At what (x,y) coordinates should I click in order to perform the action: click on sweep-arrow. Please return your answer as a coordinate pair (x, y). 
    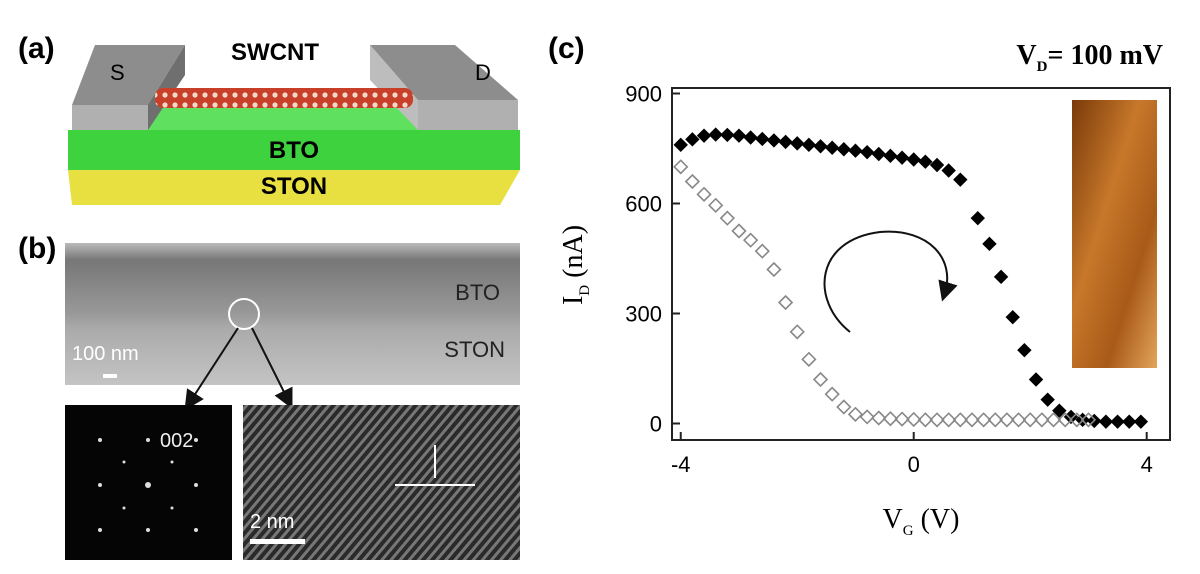
    Looking at the image, I should click on (890, 281).